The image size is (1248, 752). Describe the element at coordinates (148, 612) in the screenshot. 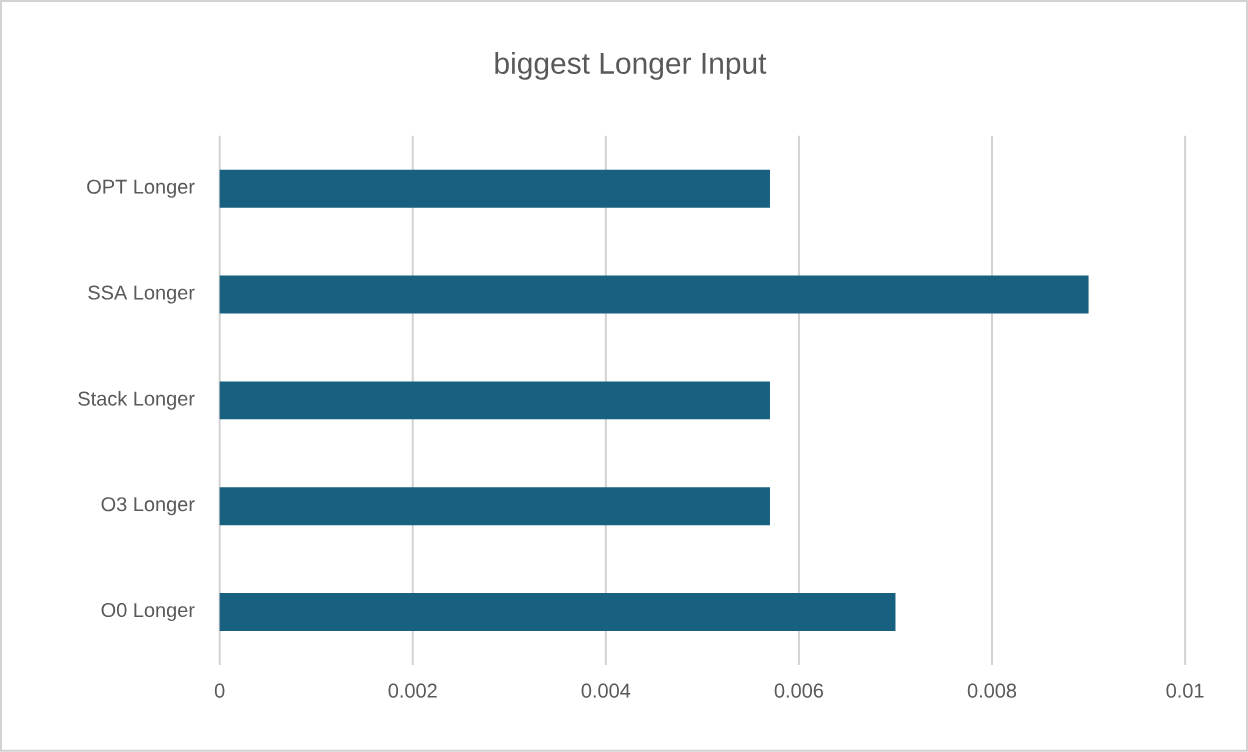

I see `y-tick-label: O0 Longer` at that location.